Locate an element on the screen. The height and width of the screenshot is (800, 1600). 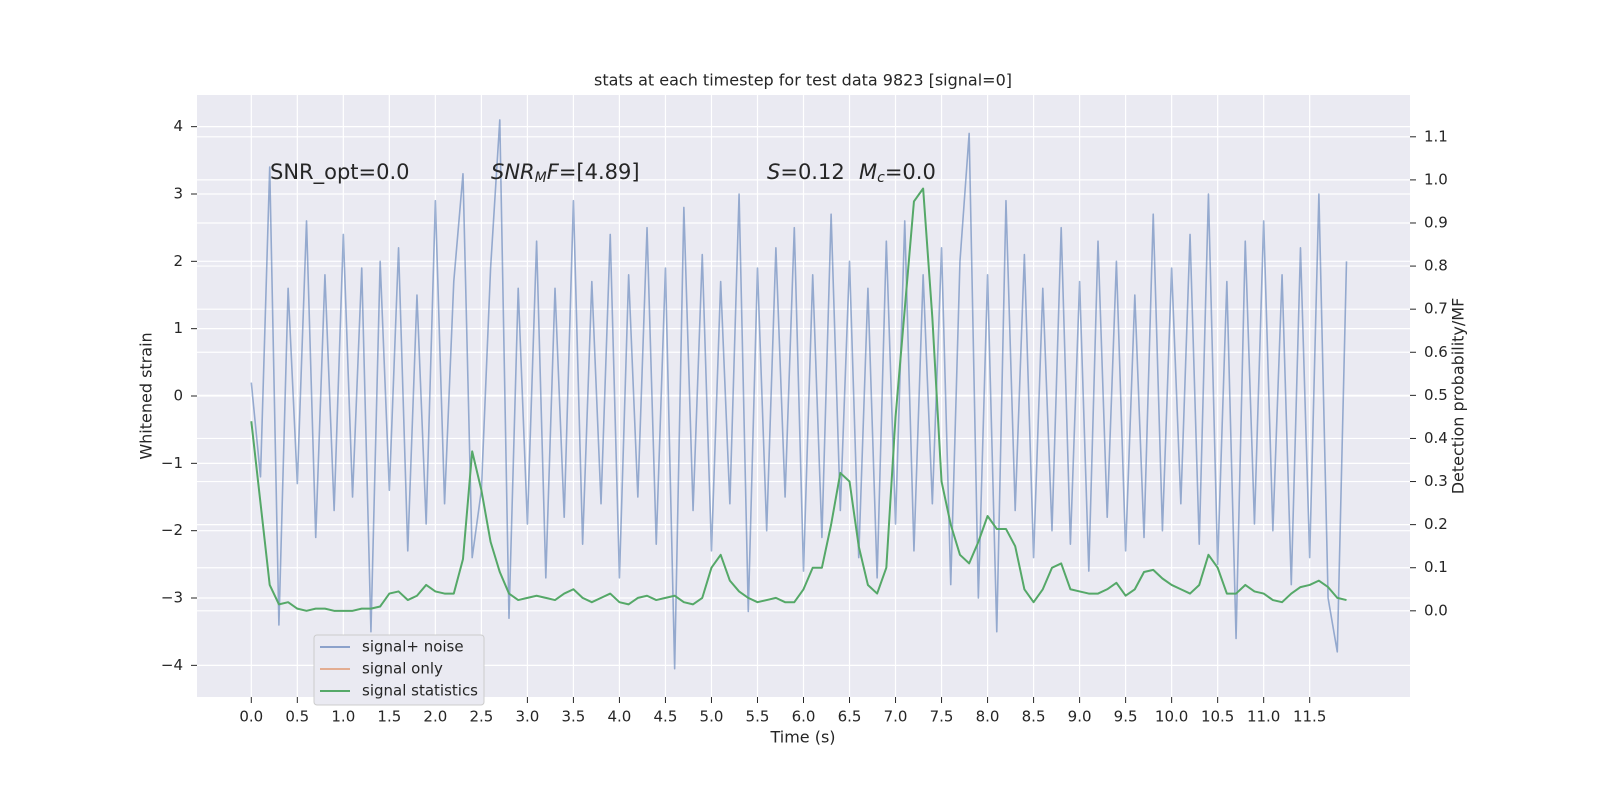
legend-label: signal+ noise is located at coordinates (413, 647).